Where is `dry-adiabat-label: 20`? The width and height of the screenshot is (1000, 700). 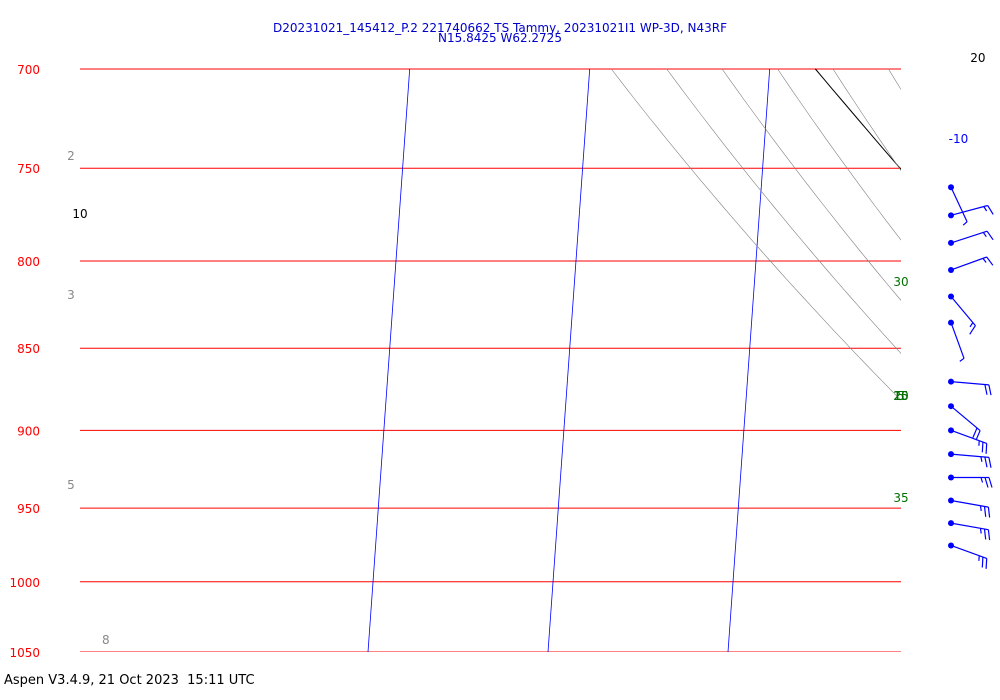
dry-adiabat-label: 20 is located at coordinates (977, 58).